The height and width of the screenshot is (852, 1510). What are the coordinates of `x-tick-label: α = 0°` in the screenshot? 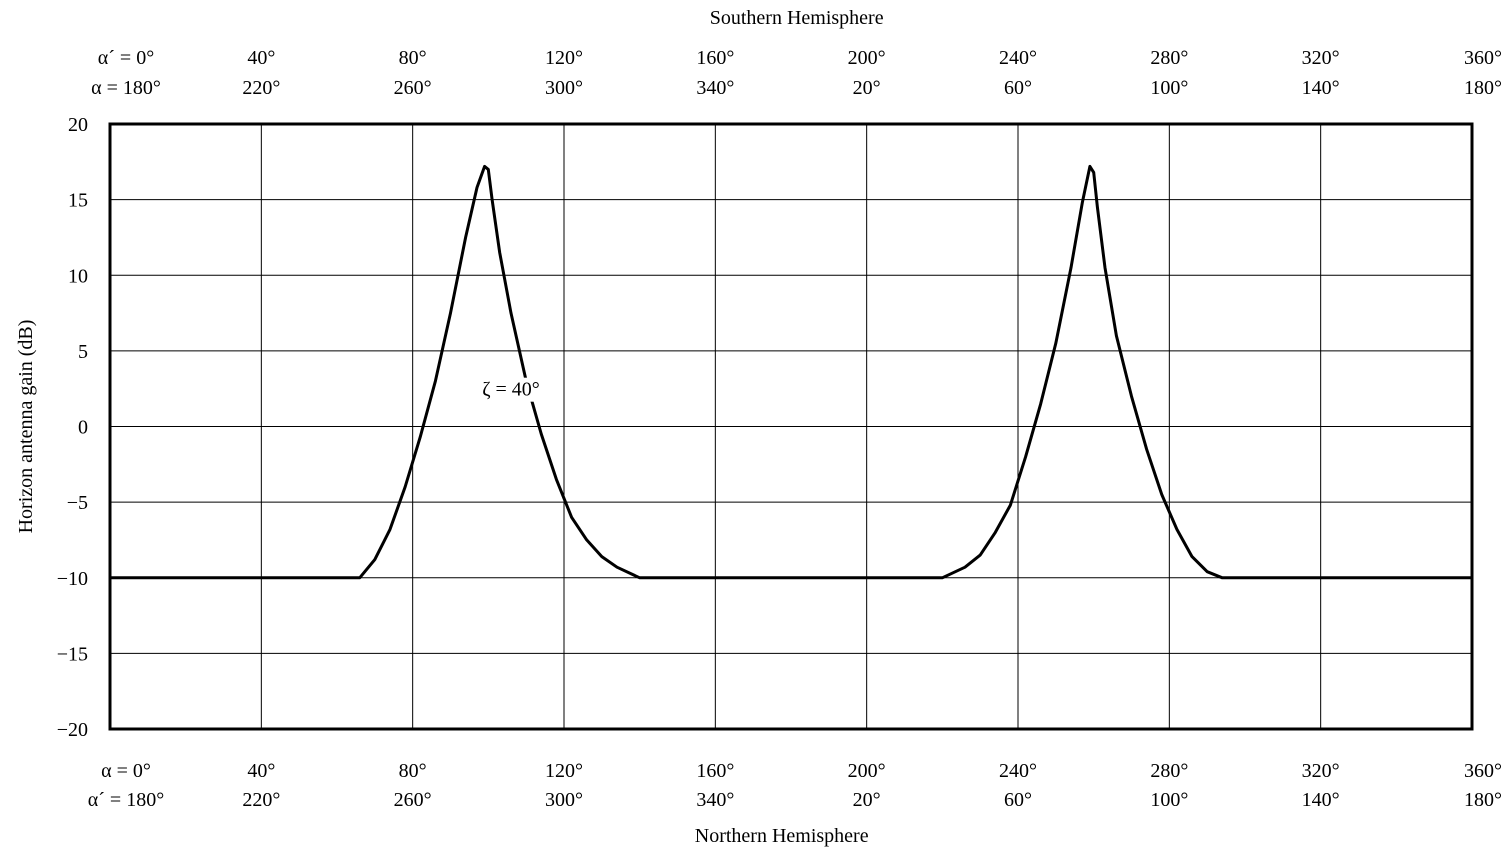 It's located at (126, 771).